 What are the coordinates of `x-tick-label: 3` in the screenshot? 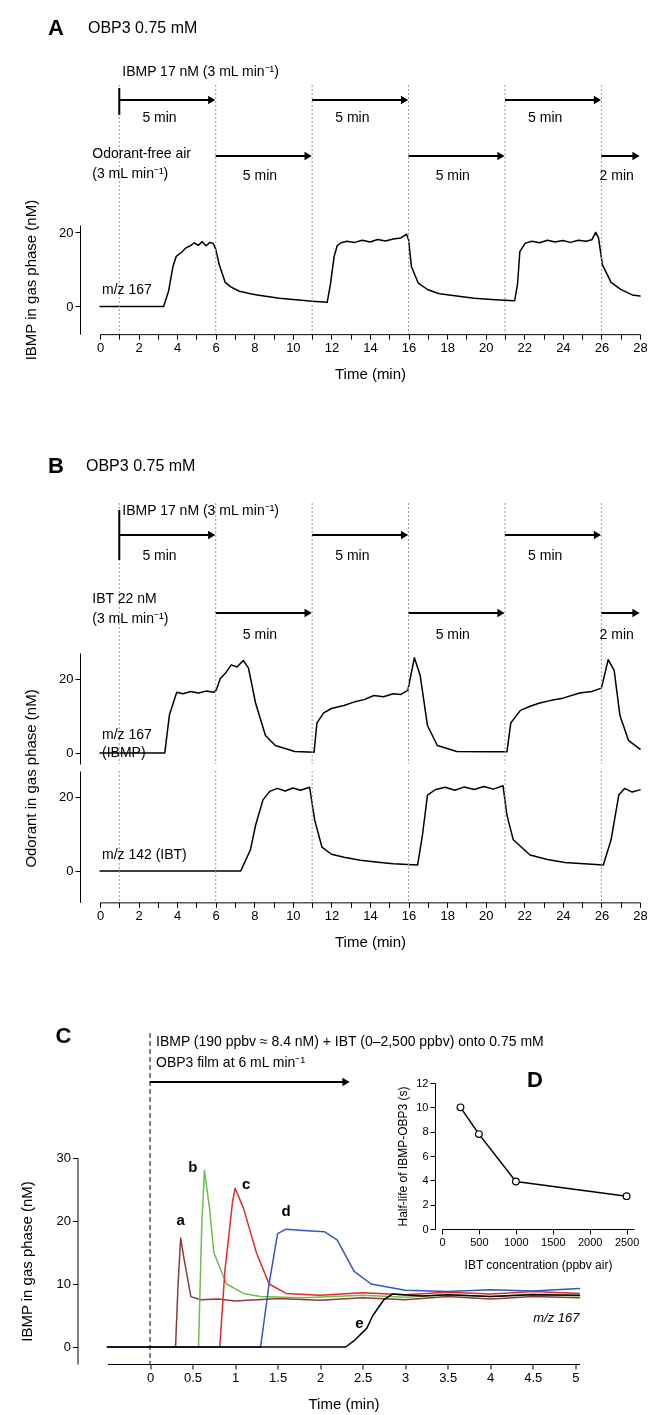 It's located at (406, 1377).